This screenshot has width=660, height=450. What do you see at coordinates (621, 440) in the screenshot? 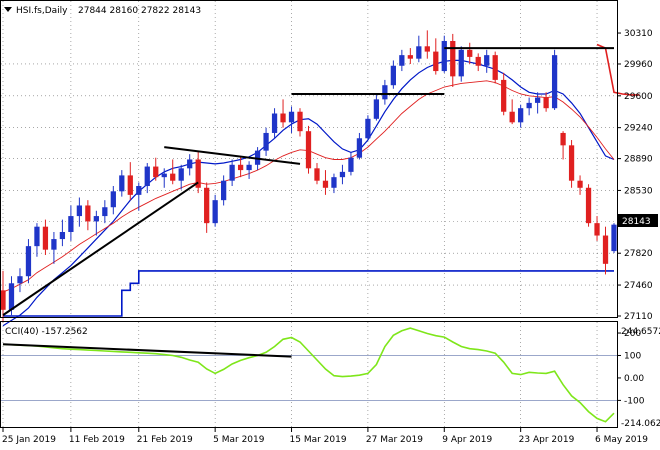
I see `x-tick-label: 6 May 2019` at bounding box center [621, 440].